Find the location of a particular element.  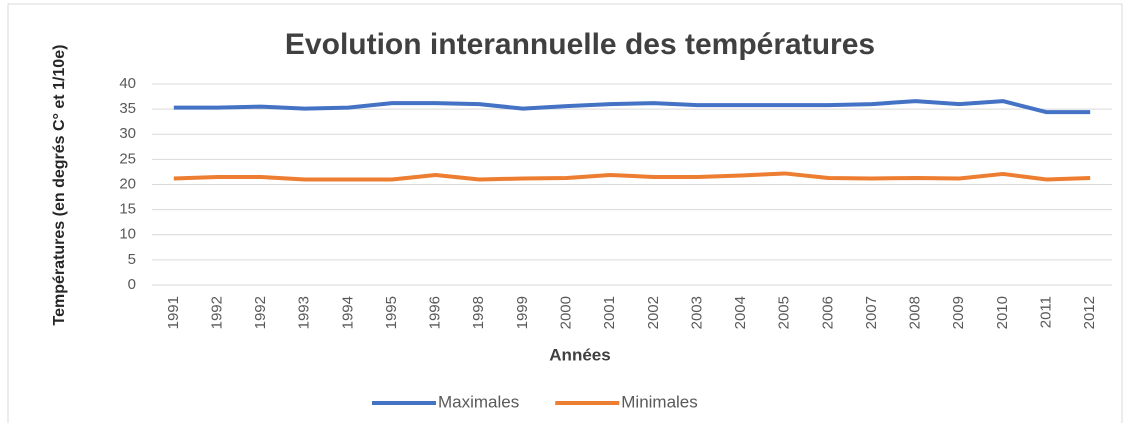

x-tick-label: 2004 is located at coordinates (740, 312).